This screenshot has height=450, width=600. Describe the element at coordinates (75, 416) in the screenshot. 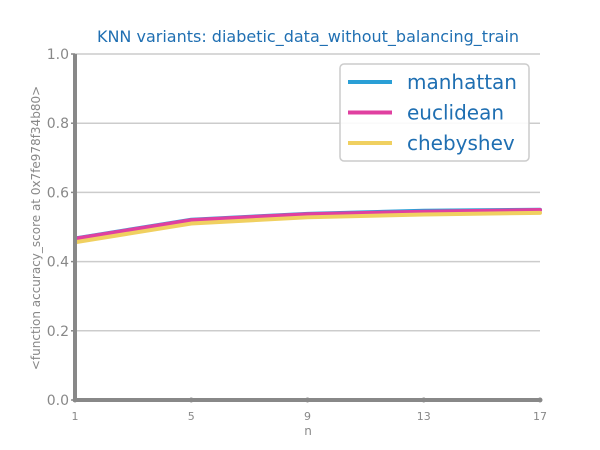

I see `x-tick-label-0: 1` at that location.